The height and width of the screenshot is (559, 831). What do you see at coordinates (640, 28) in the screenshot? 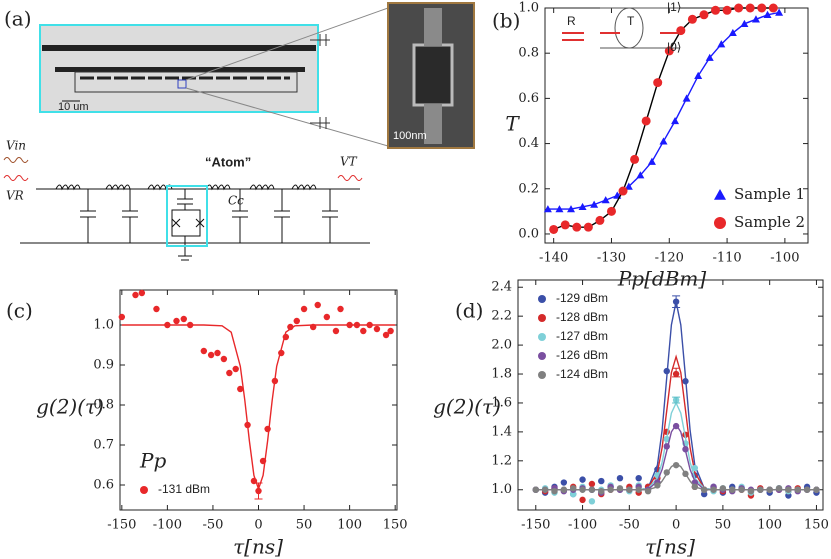
I see `level-diagram` at bounding box center [640, 28].